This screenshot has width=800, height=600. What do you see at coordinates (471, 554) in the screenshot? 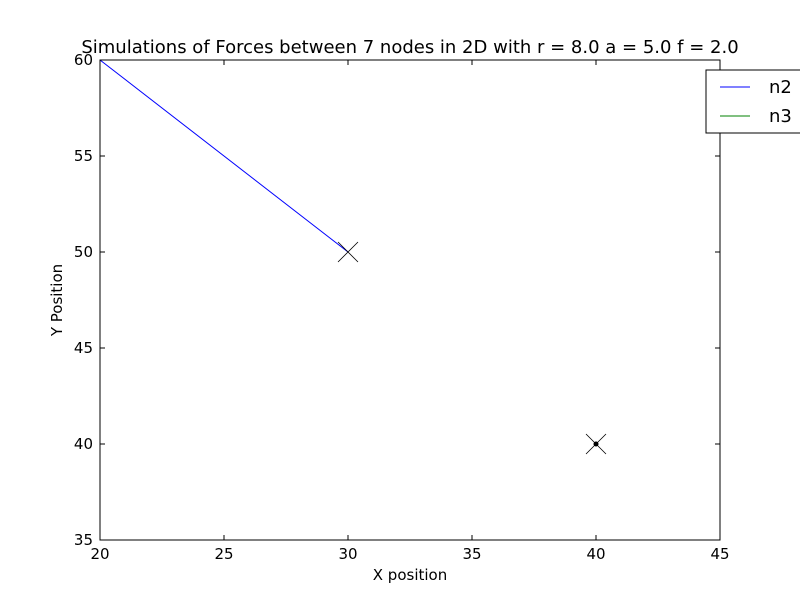
I see `x-tick-label: 35` at bounding box center [471, 554].